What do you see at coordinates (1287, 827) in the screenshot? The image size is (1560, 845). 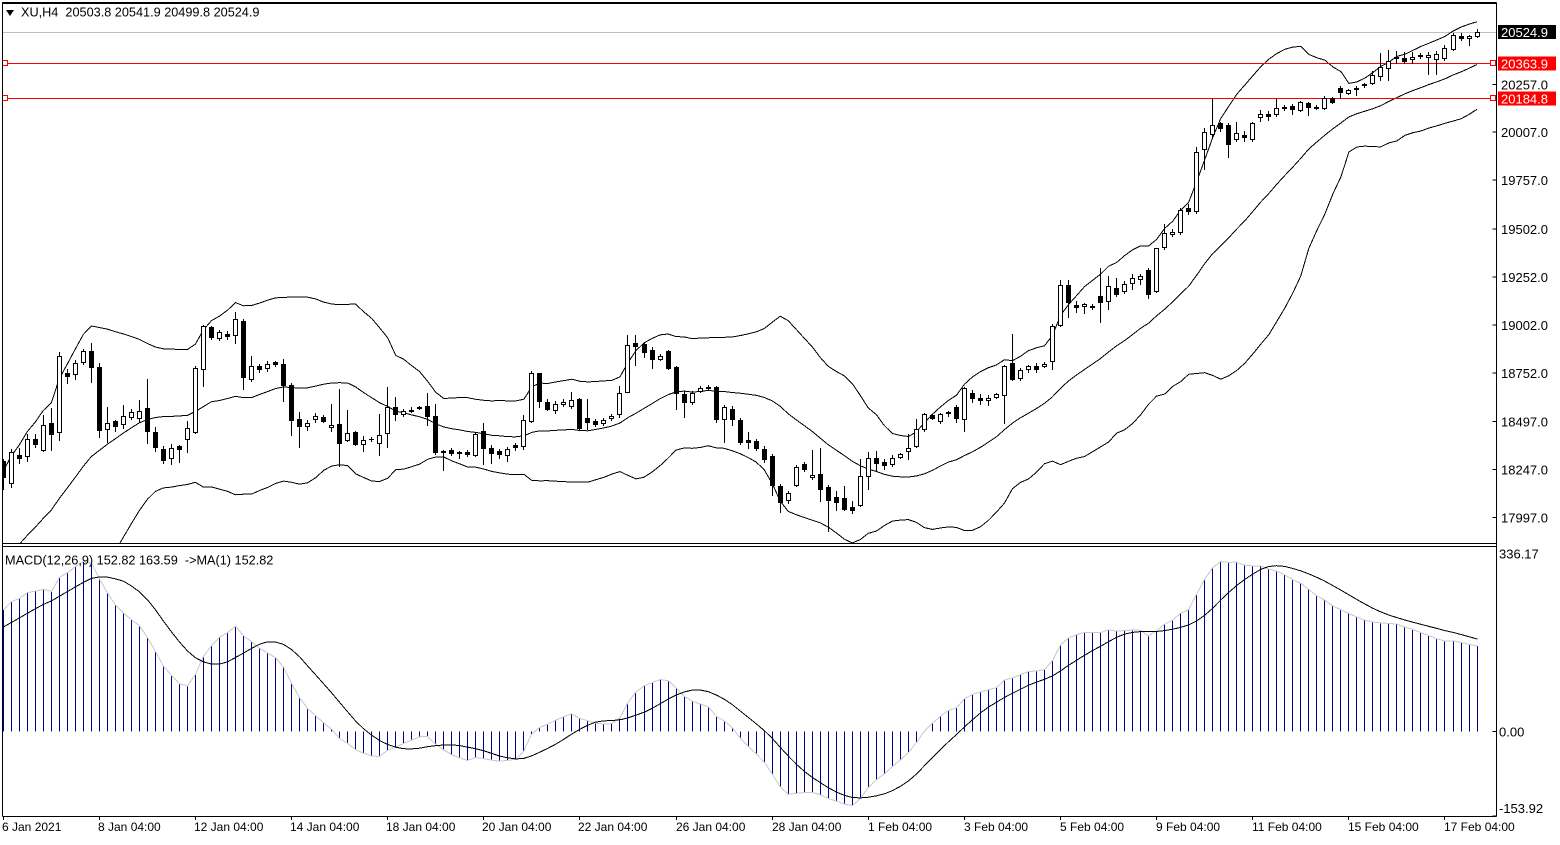 I see `svg-text: 11 Feb 04:00` at bounding box center [1287, 827].